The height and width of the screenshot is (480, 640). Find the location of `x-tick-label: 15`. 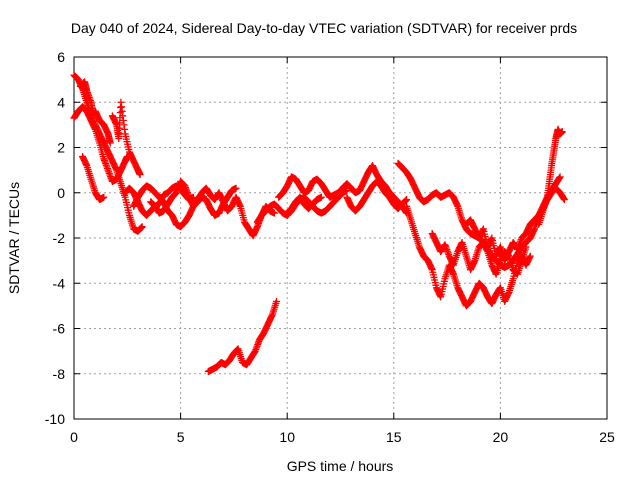

x-tick-label: 15 is located at coordinates (394, 437).